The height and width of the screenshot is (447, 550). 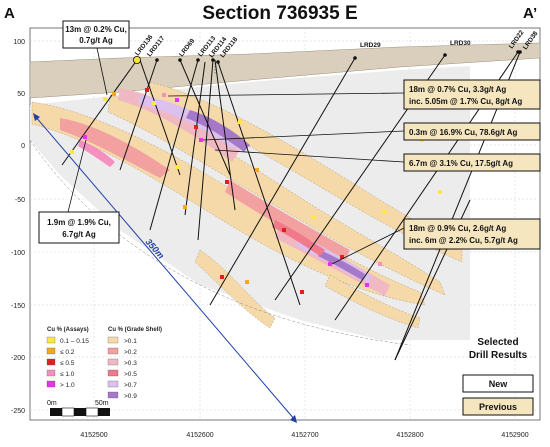 I want to click on x-axis: 4152500 4152600 4152700 4152800 4152900, so click(x=304, y=435).